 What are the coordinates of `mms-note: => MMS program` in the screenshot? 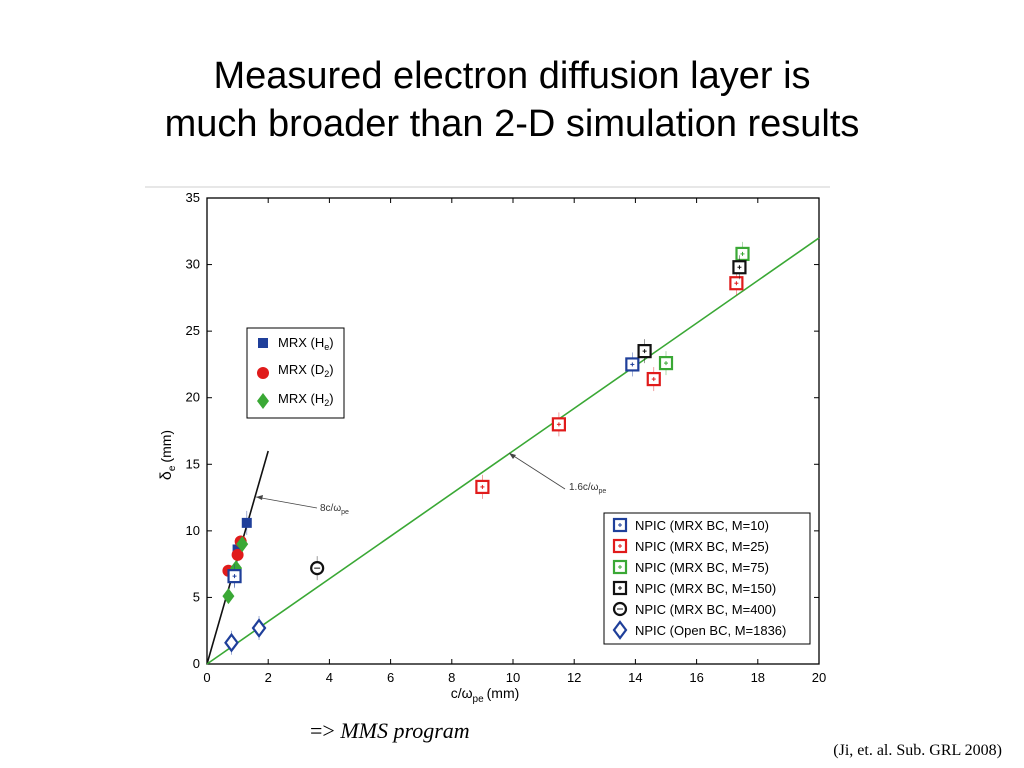 It's located at (390, 731).